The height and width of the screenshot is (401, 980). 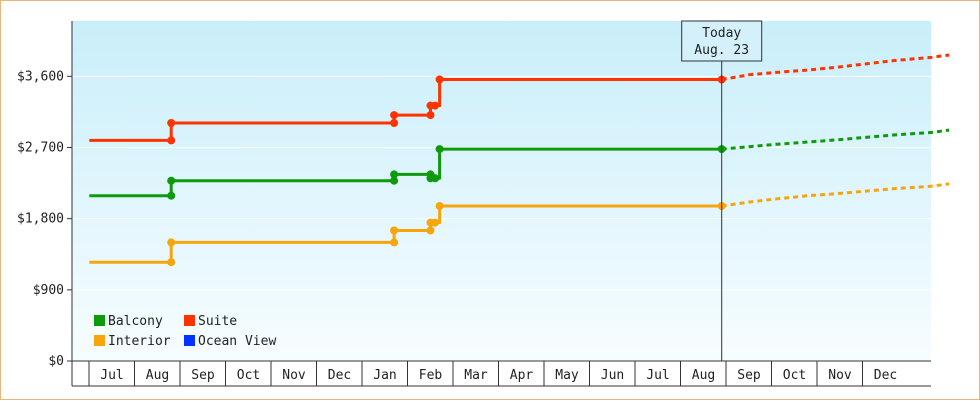 What do you see at coordinates (40, 76) in the screenshot?
I see `y-tick-label: $3,600` at bounding box center [40, 76].